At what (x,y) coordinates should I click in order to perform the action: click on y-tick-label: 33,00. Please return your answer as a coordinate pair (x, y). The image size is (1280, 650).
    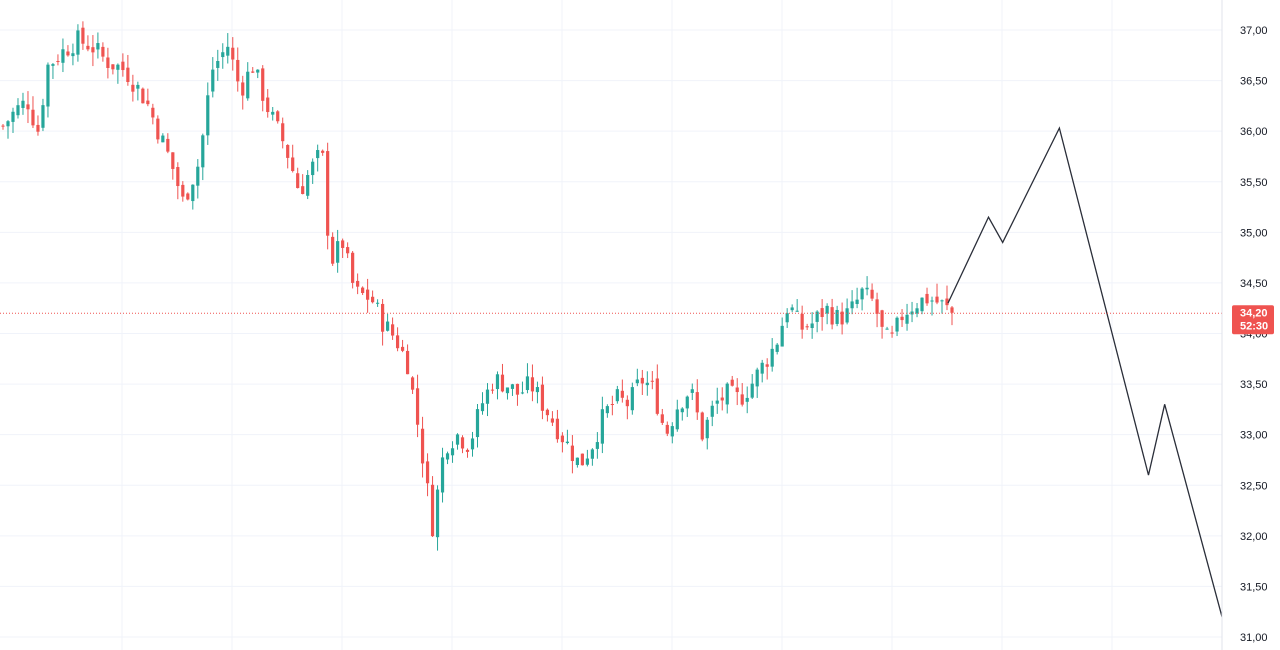
    Looking at the image, I should click on (1254, 436).